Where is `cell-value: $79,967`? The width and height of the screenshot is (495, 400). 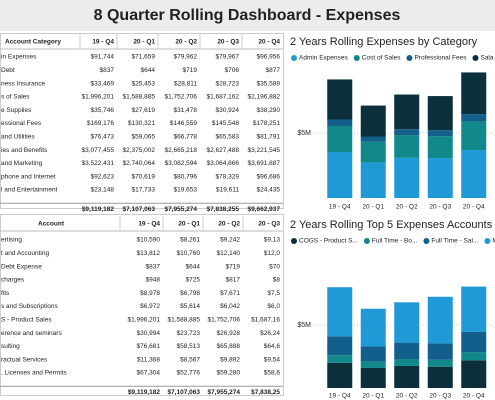
cell-value: $79,967 is located at coordinates (228, 57).